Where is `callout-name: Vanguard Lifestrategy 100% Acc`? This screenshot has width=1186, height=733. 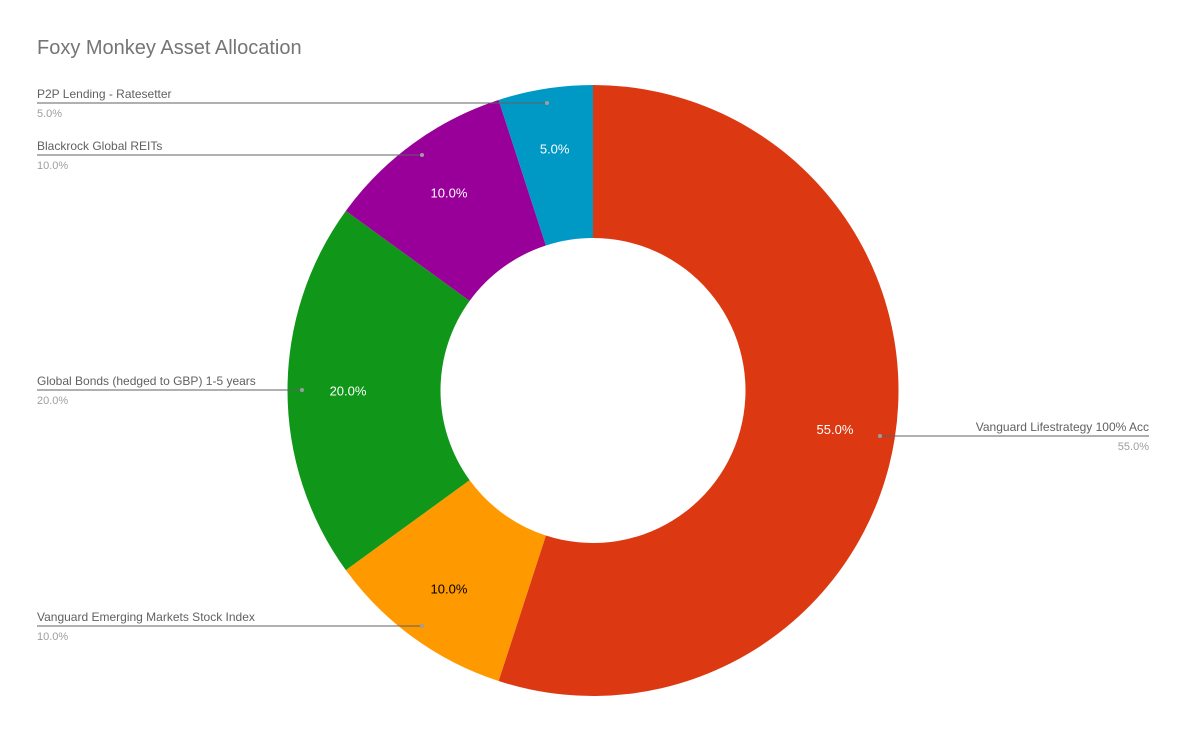
callout-name: Vanguard Lifestrategy 100% Acc is located at coordinates (1062, 427).